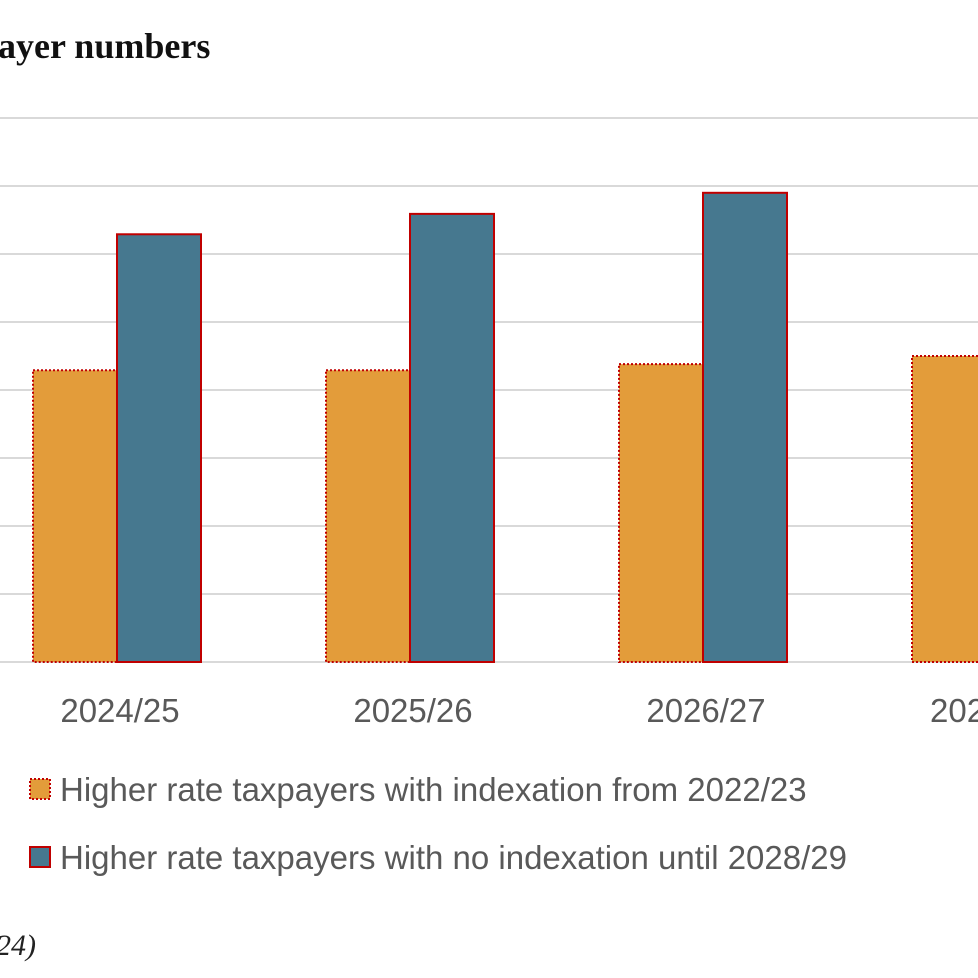 This screenshot has width=978, height=978. I want to click on chart-title: ayer numbers, so click(105, 46).